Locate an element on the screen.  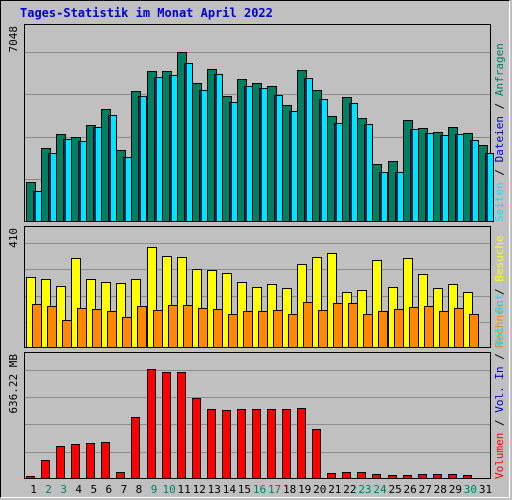
day-label-28: 28 is located at coordinates (440, 489).